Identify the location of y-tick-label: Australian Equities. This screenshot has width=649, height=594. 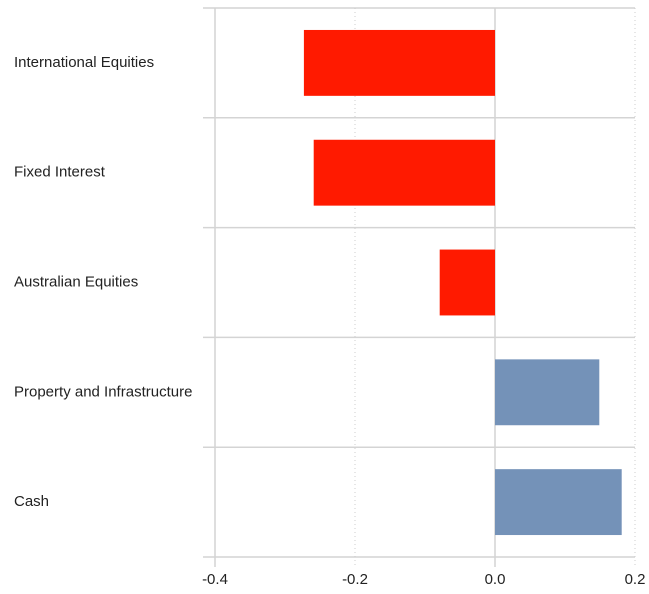
(76, 281).